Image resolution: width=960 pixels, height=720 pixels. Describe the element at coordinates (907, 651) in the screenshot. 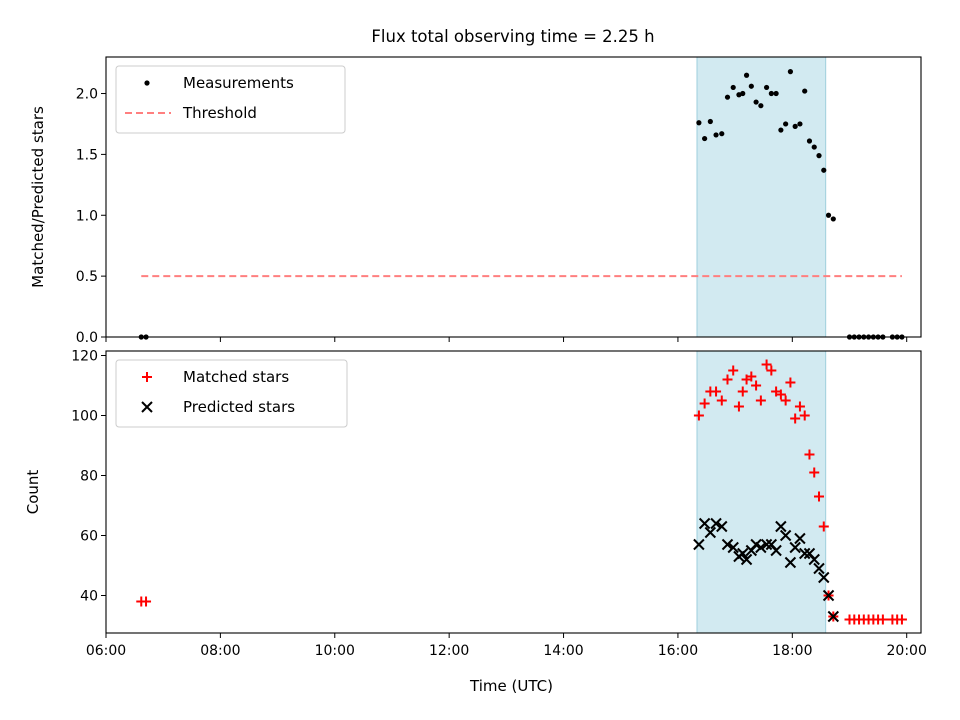

I see `x-tick-label: 20:00` at that location.